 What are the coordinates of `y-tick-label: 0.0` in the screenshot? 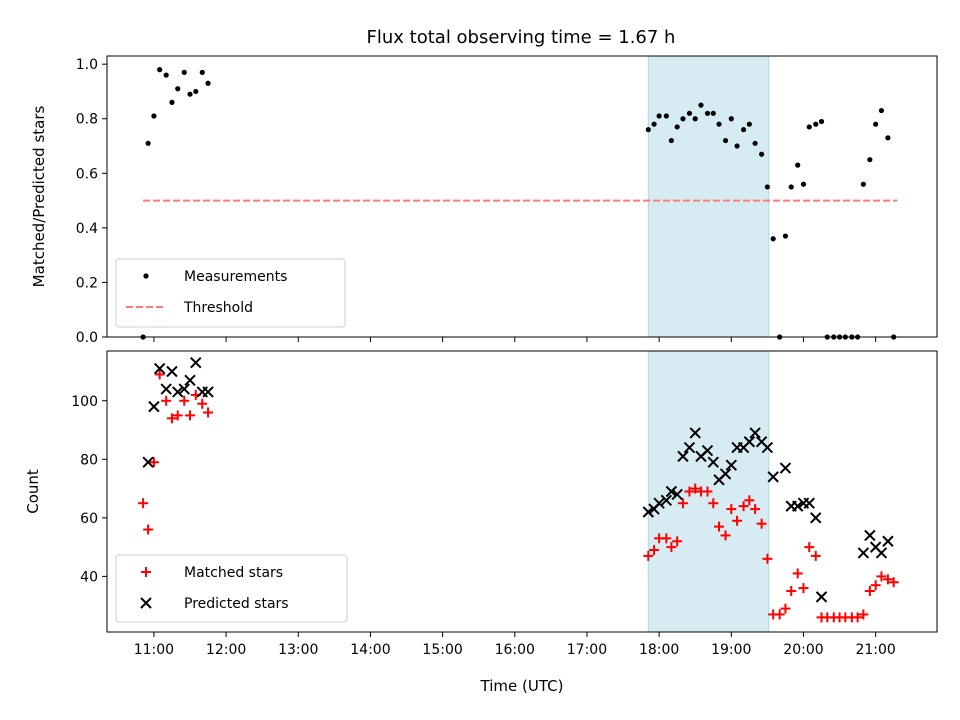 It's located at (87, 338).